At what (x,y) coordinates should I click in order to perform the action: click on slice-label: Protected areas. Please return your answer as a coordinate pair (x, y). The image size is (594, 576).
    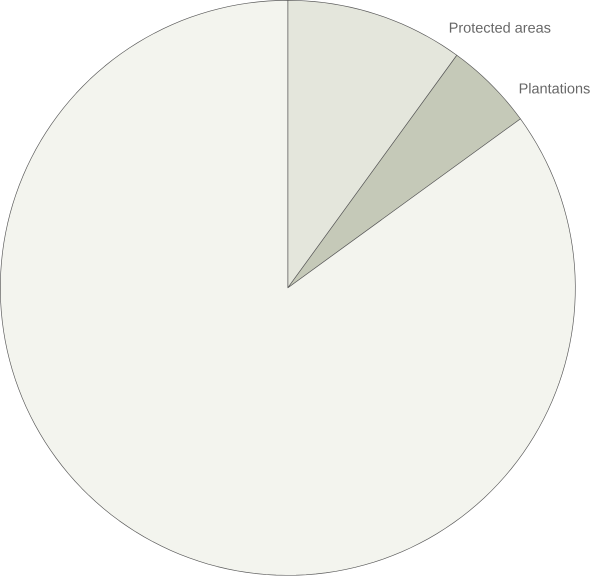
    Looking at the image, I should click on (500, 27).